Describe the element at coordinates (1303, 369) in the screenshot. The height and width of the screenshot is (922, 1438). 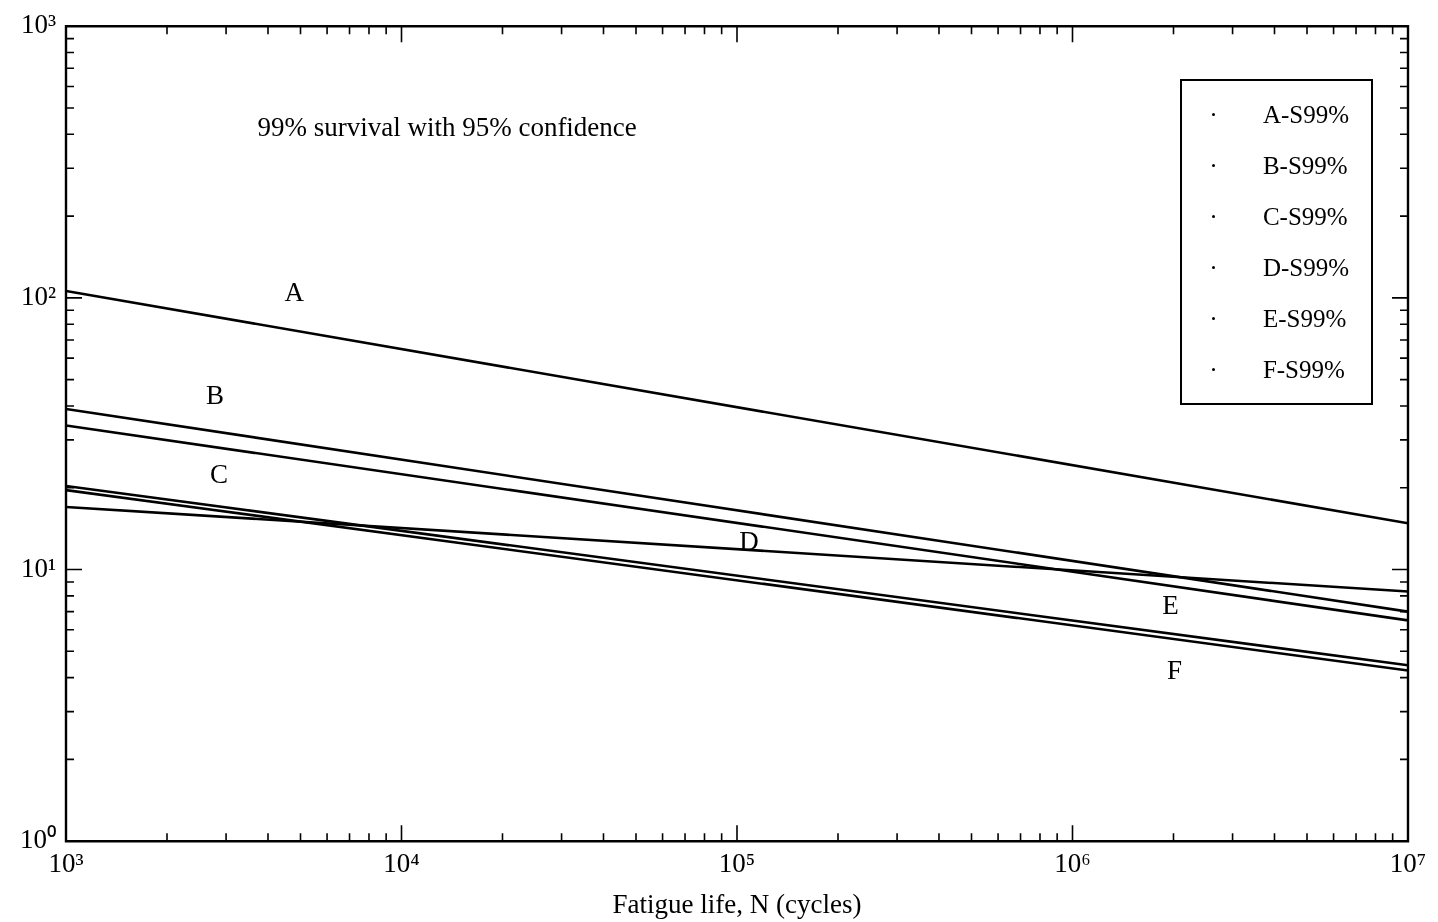
I see `legend-label: F-S99%` at that location.